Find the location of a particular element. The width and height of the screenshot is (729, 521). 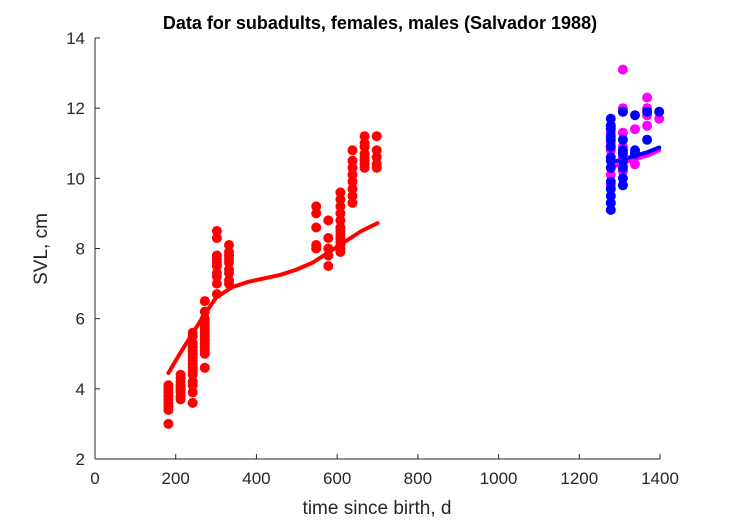

x-tick-label: 400 is located at coordinates (256, 478).